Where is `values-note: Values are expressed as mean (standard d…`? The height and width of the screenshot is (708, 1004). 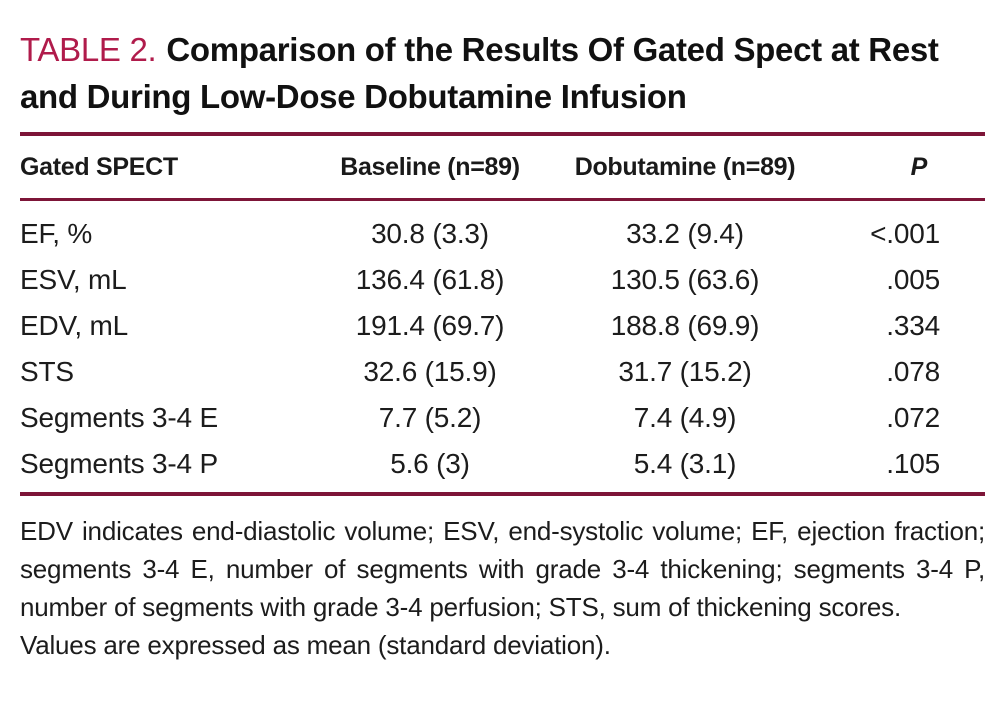 values-note: Values are expressed as mean (standard d… is located at coordinates (315, 645).